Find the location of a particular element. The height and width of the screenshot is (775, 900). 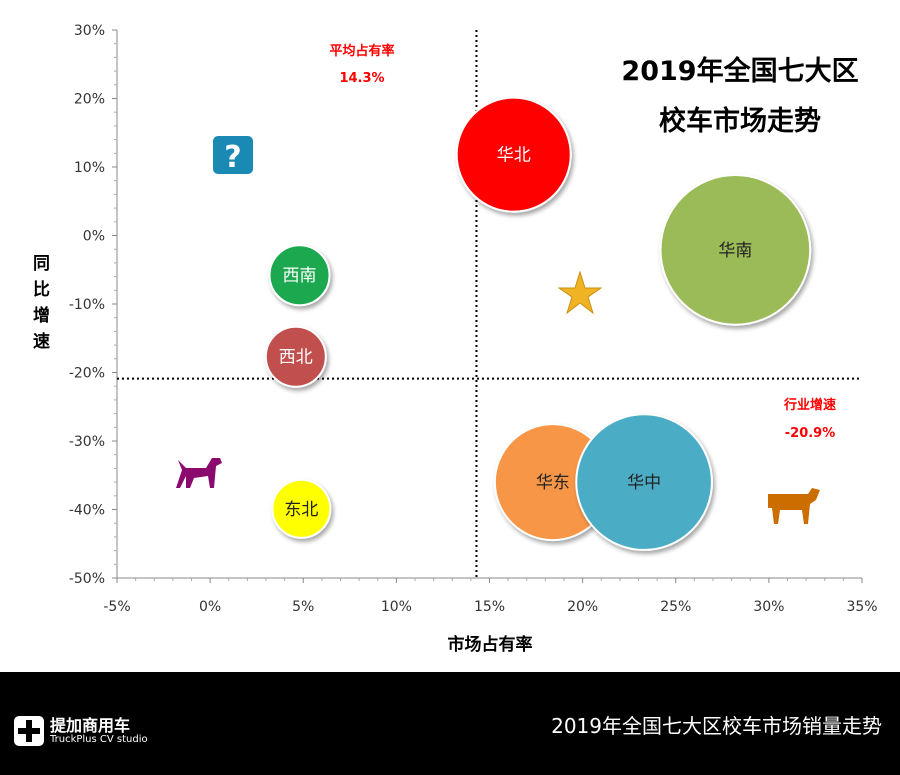

logo: 提加商用车 TruckPlus CV studio is located at coordinates (81, 731).